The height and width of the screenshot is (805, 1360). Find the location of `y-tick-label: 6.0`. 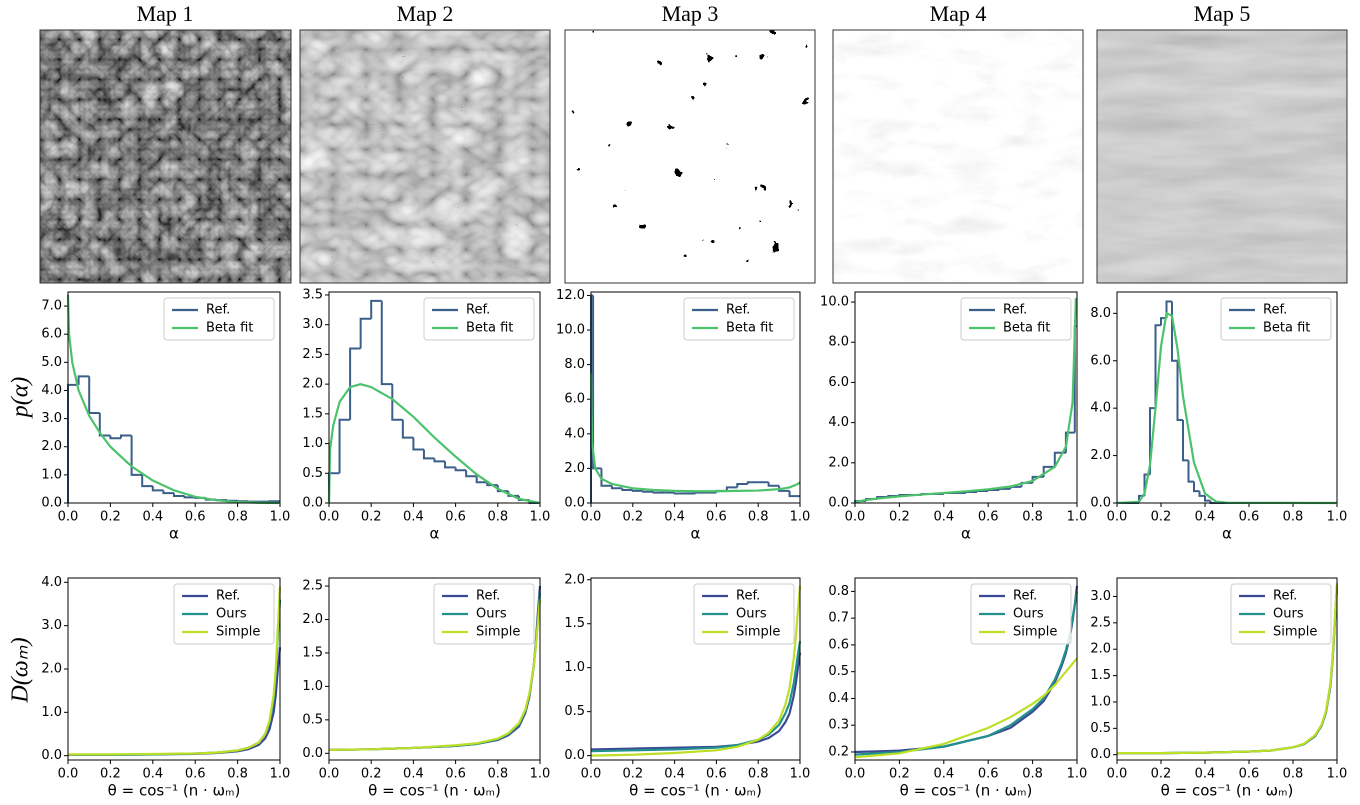

y-tick-label: 6.0 is located at coordinates (574, 399).